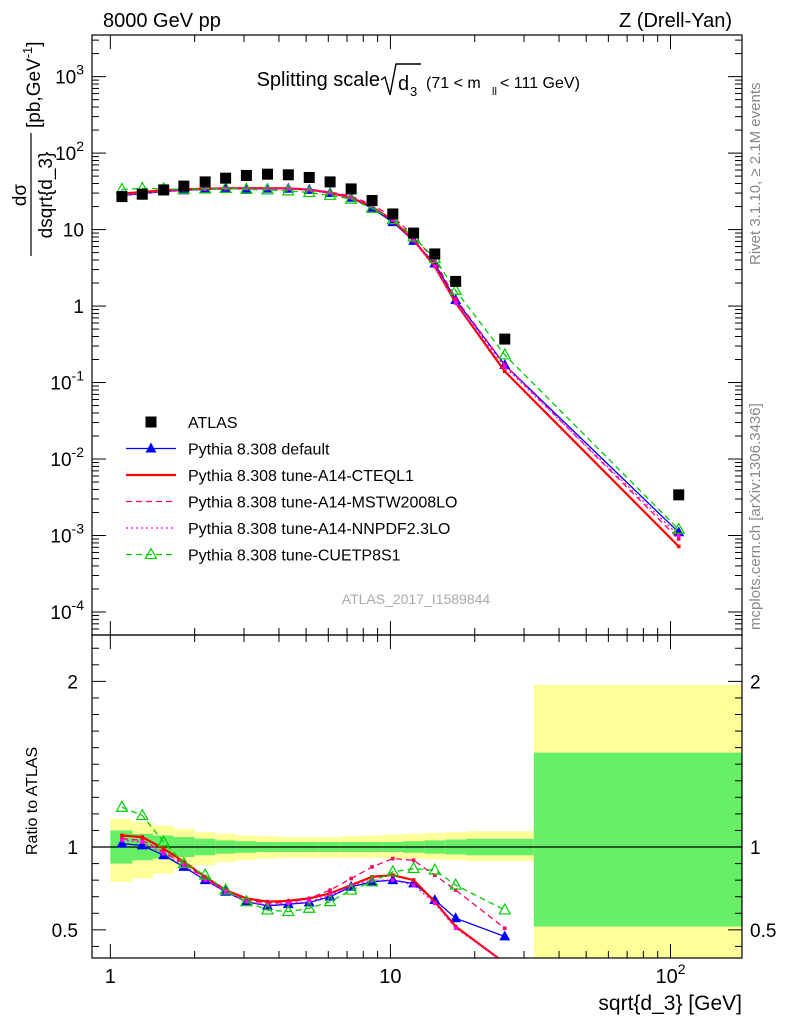 Image resolution: width=786 pixels, height=1024 pixels. Describe the element at coordinates (27, 53) in the screenshot. I see `y-label-unit-sup: -1` at that location.